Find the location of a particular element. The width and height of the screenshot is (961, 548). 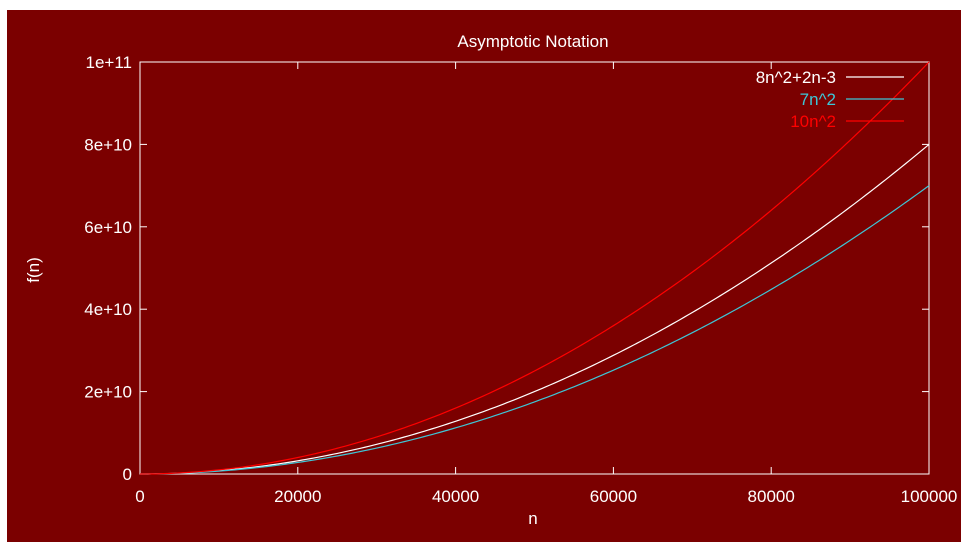

y-tick-label: 0 is located at coordinates (127, 474).